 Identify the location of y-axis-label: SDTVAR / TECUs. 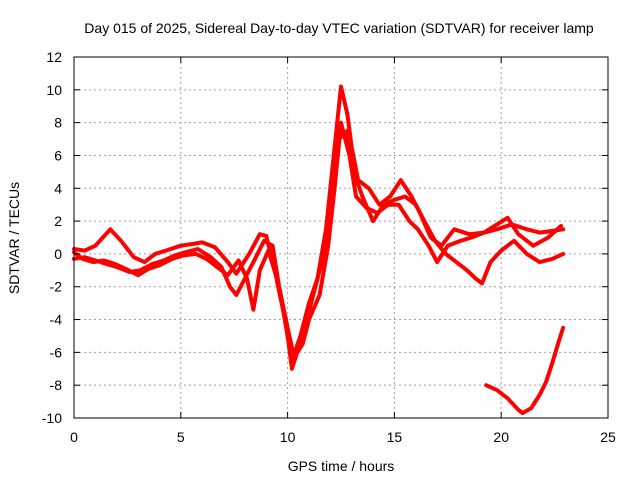
(14, 238).